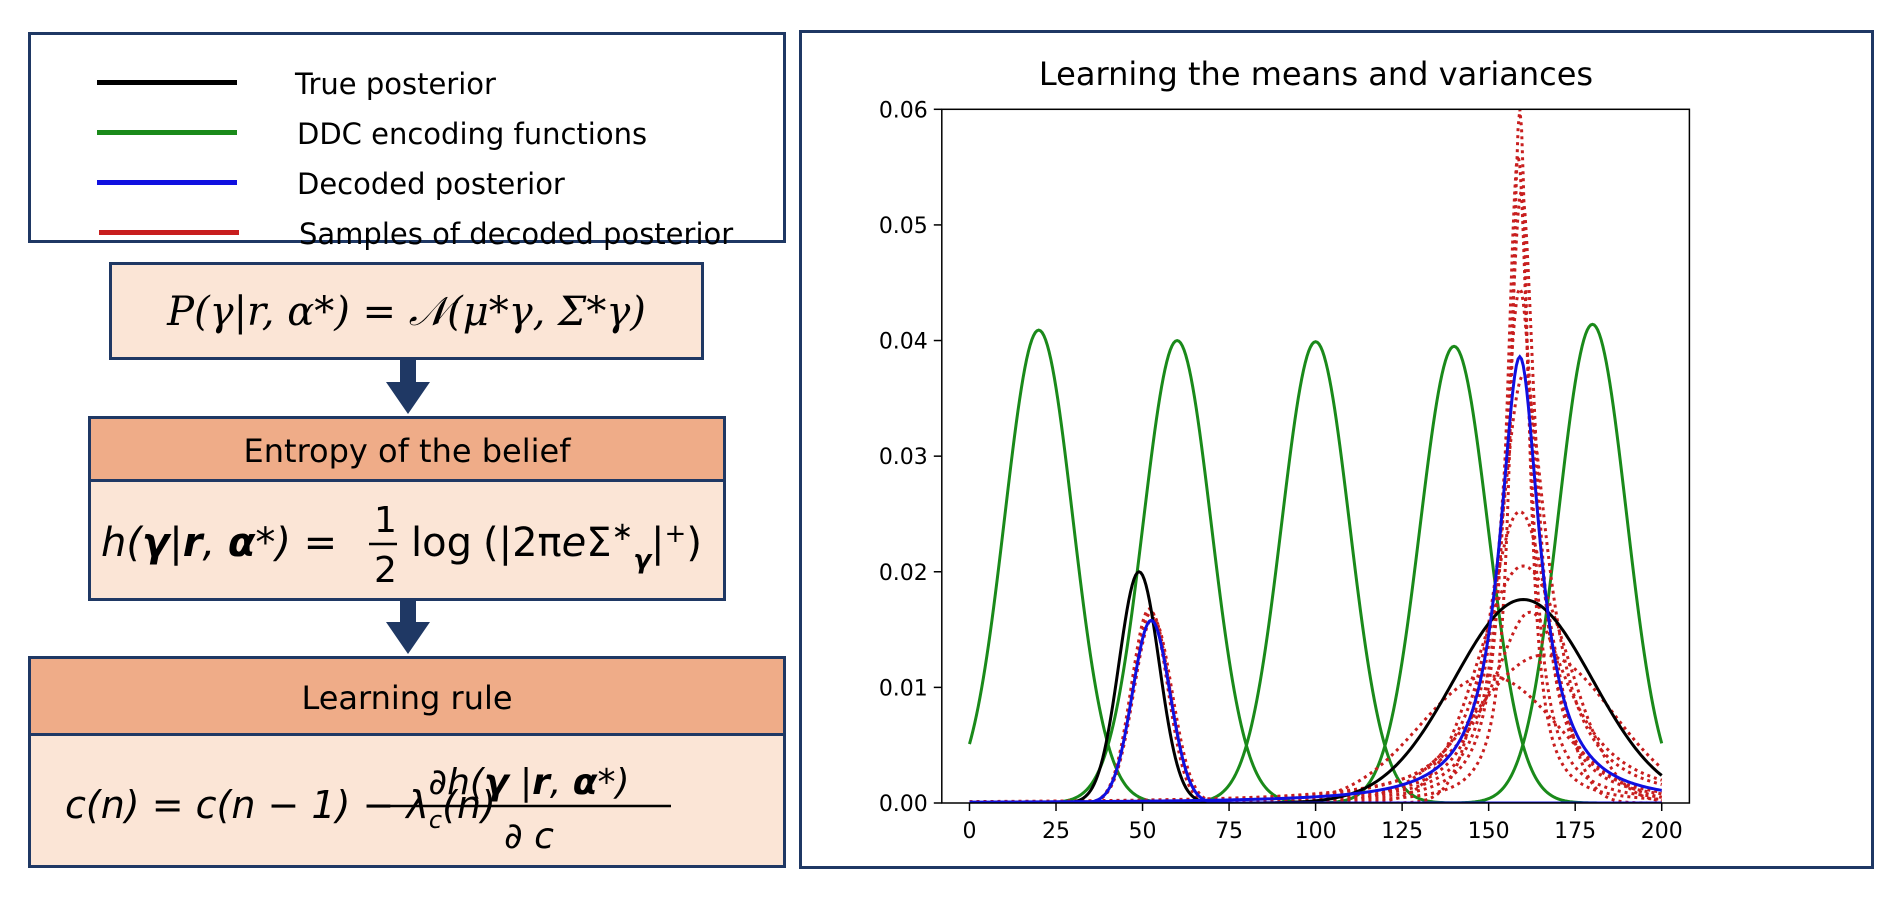 The width and height of the screenshot is (1890, 906). I want to click on legend-item-ddc-encoding: DDC encoding functions, so click(407, 133).